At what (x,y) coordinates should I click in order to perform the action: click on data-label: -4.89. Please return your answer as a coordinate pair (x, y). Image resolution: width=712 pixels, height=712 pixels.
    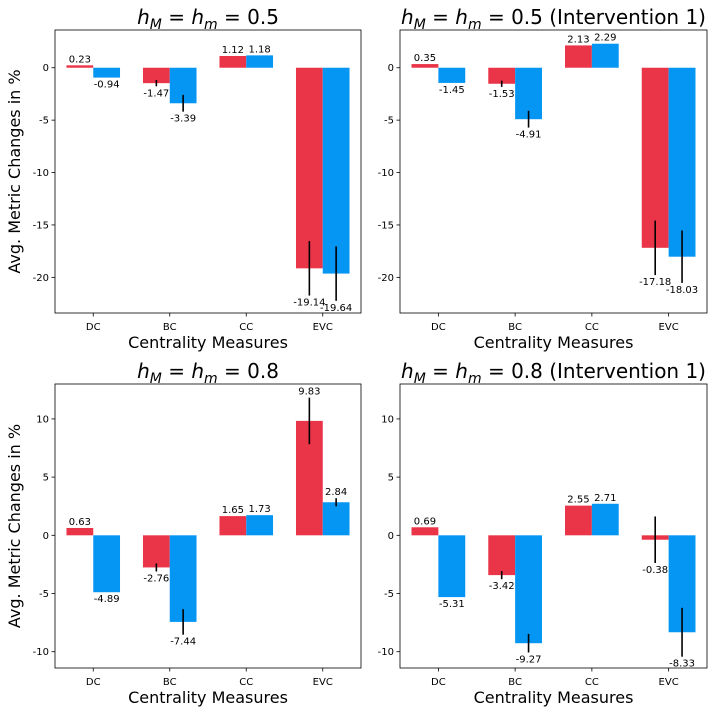
    Looking at the image, I should click on (107, 599).